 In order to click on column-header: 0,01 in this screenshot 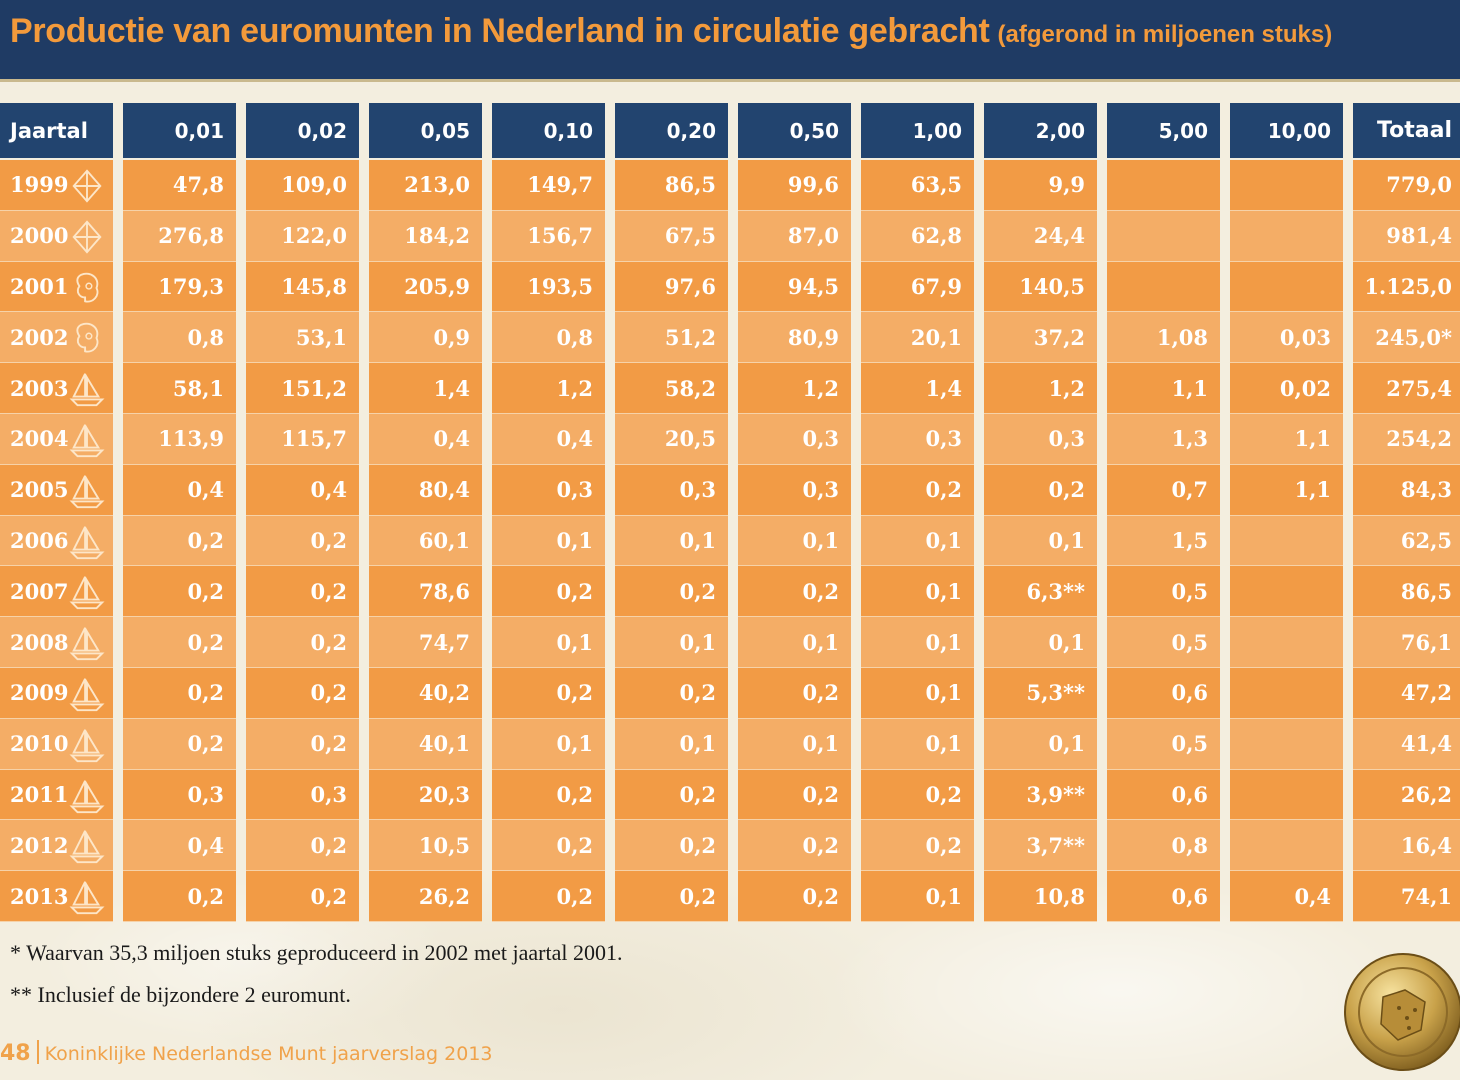, I will do `click(179, 131)`.